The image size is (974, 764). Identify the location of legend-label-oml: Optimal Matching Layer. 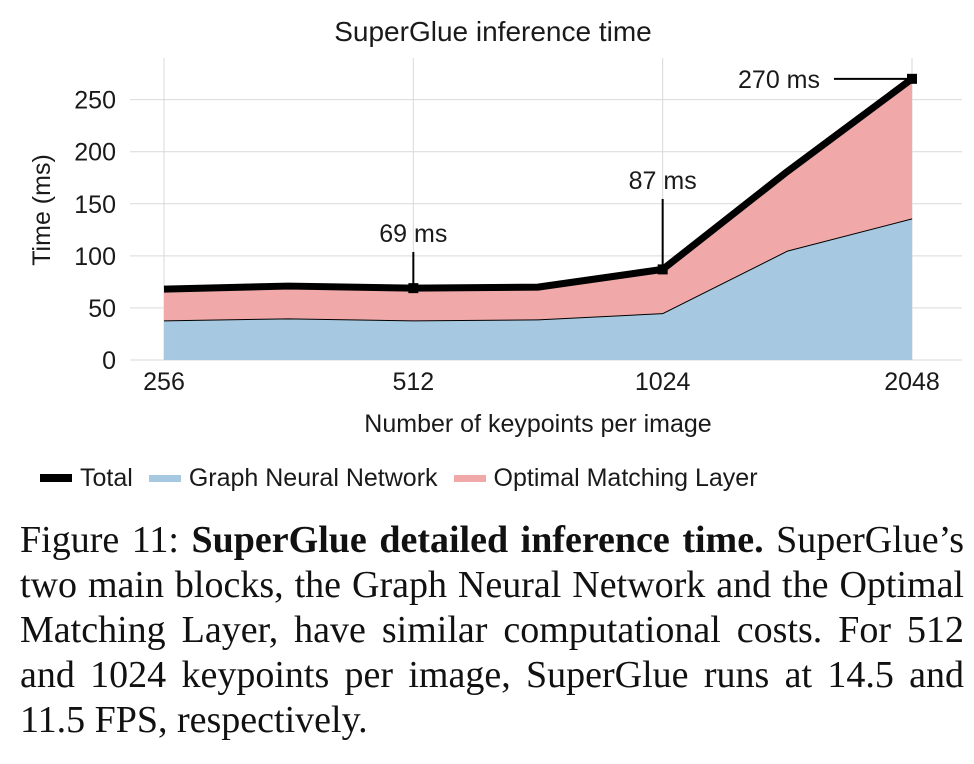
(625, 477).